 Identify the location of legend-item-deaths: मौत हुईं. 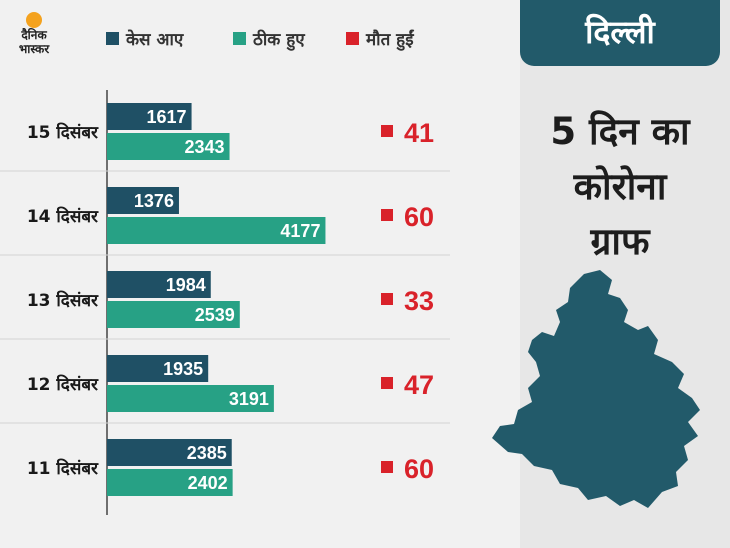
(380, 38).